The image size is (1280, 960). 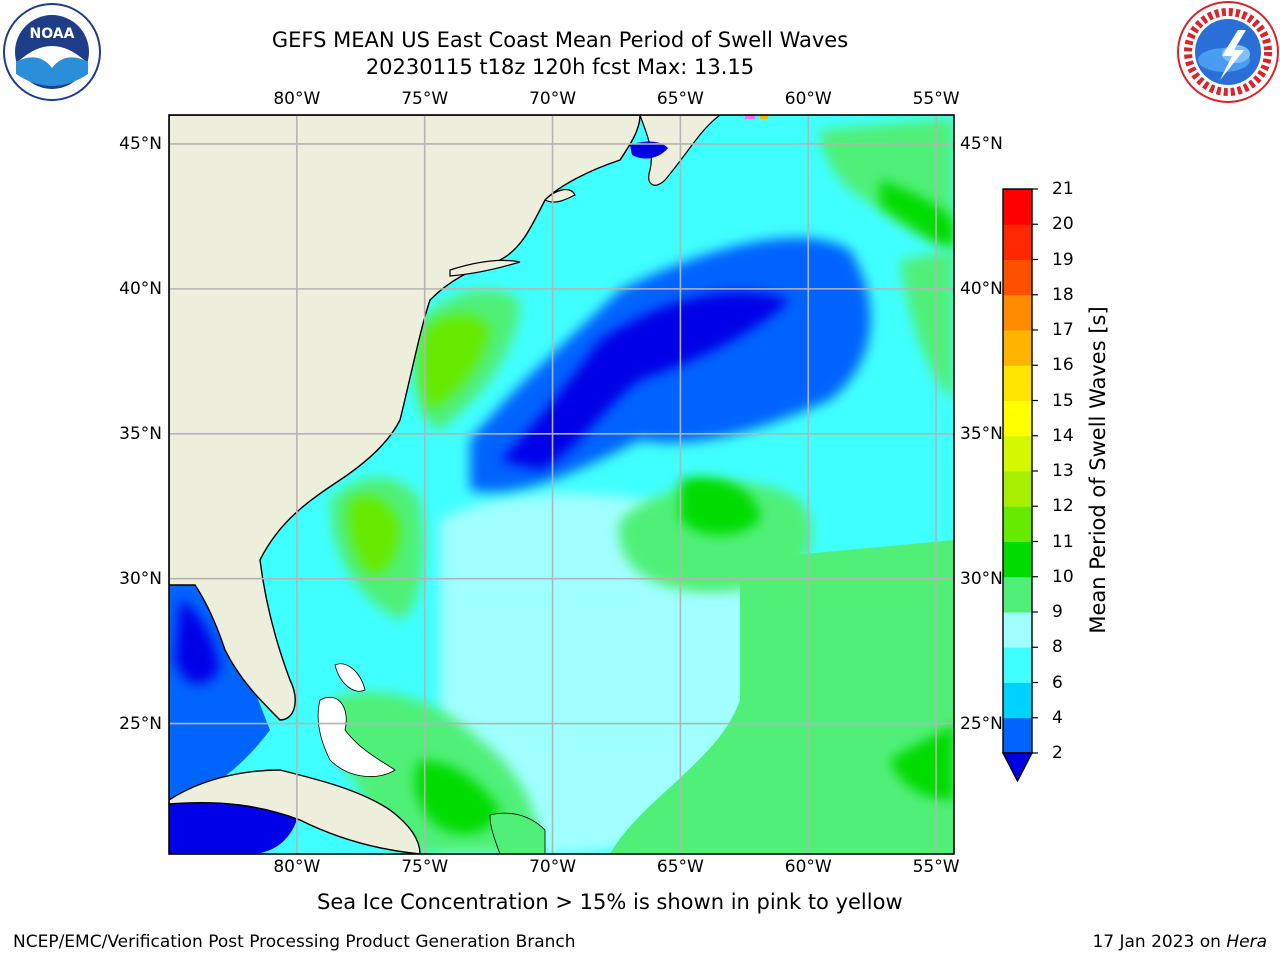 I want to click on colorbar-tick-label: 21, so click(x=1063, y=189).